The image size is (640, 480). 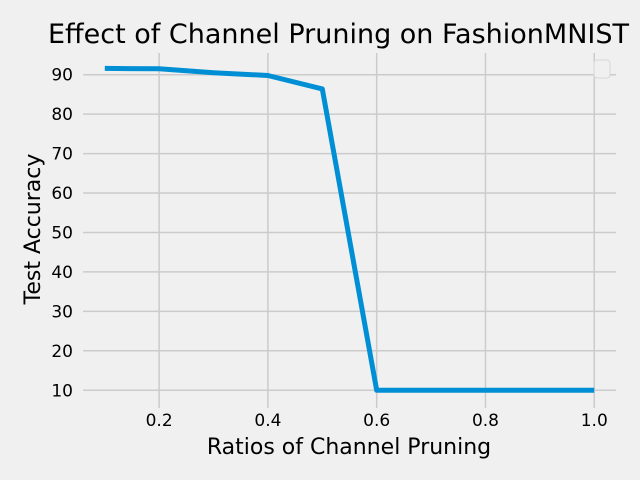 I want to click on y-tick-label: 90, so click(x=62, y=76).